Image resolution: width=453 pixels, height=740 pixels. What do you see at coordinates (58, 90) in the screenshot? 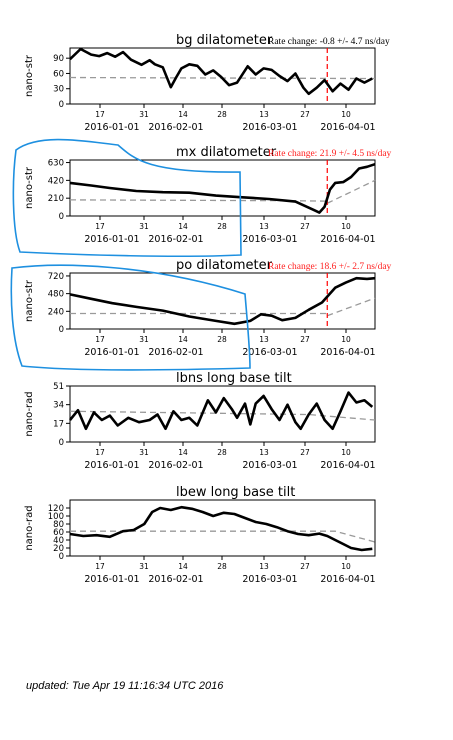
I see `y-tick-label: 30` at bounding box center [58, 90].